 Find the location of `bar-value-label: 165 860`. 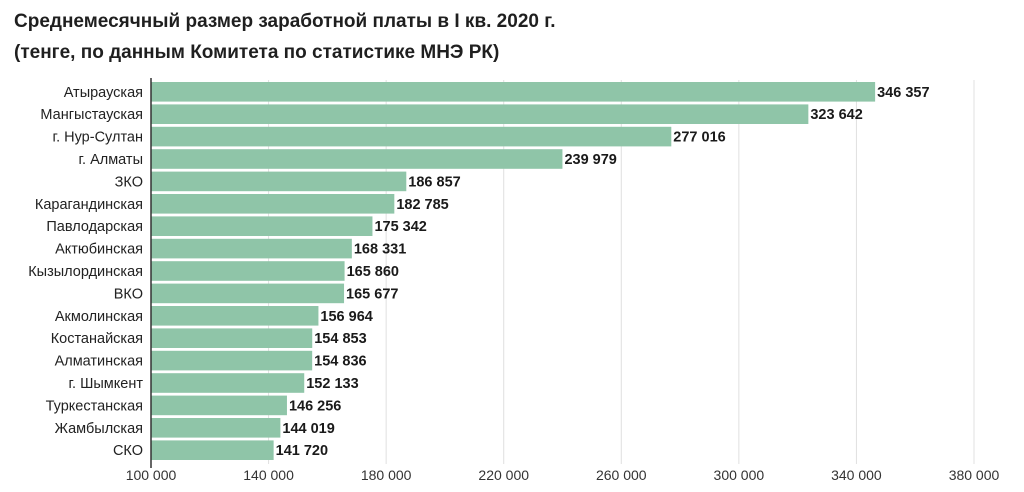

bar-value-label: 165 860 is located at coordinates (373, 272).